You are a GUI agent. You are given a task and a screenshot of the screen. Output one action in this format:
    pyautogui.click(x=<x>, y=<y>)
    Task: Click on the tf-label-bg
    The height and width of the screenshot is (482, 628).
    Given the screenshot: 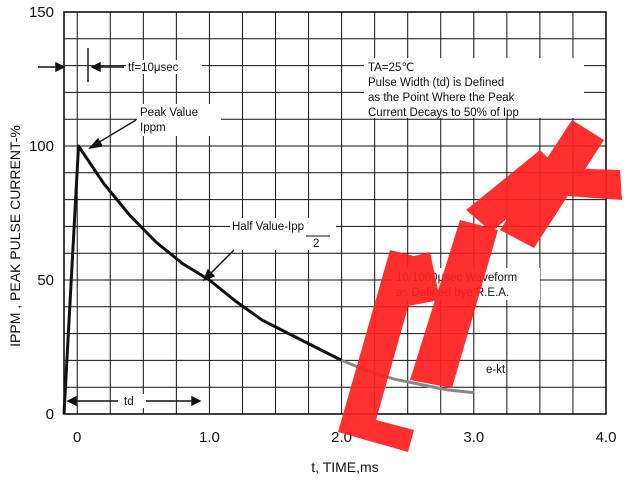 What is the action you would take?
    pyautogui.click(x=164, y=67)
    